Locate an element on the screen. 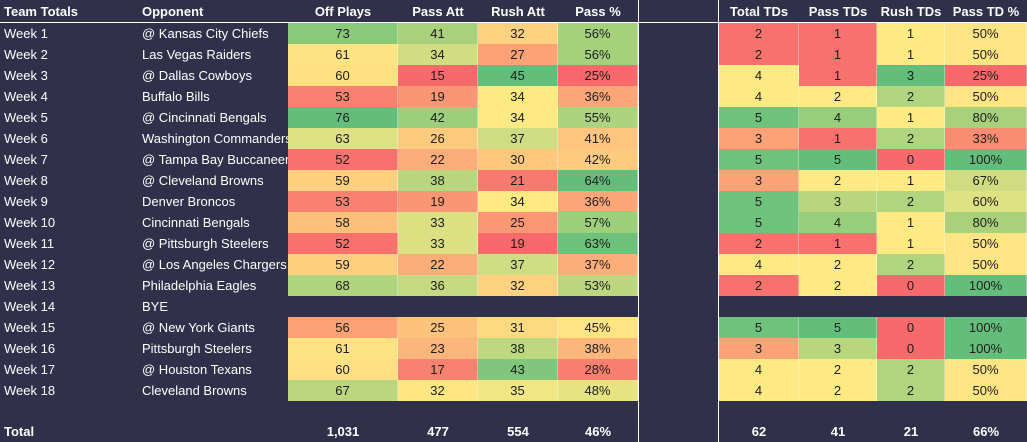 This screenshot has height=442, width=1027. row-week-label: Week 1 is located at coordinates (26, 33).